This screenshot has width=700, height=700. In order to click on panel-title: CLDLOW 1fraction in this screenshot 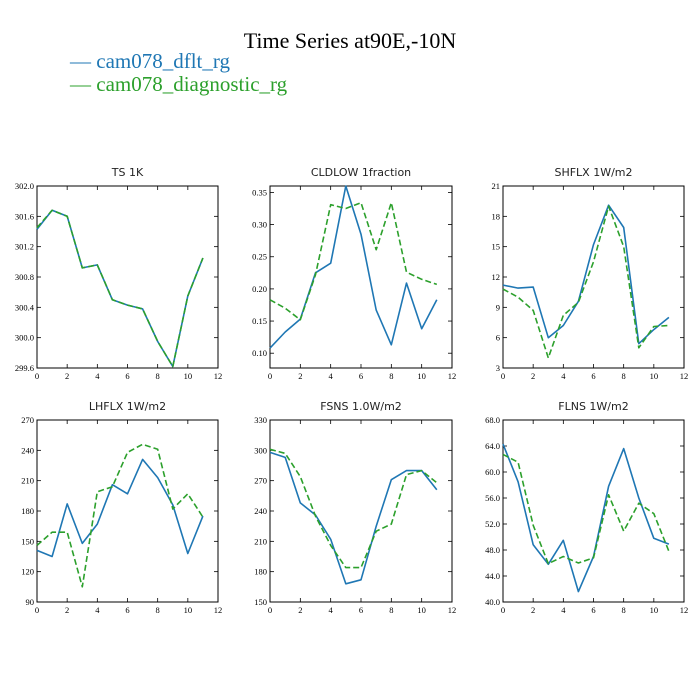, I will do `click(361, 172)`.